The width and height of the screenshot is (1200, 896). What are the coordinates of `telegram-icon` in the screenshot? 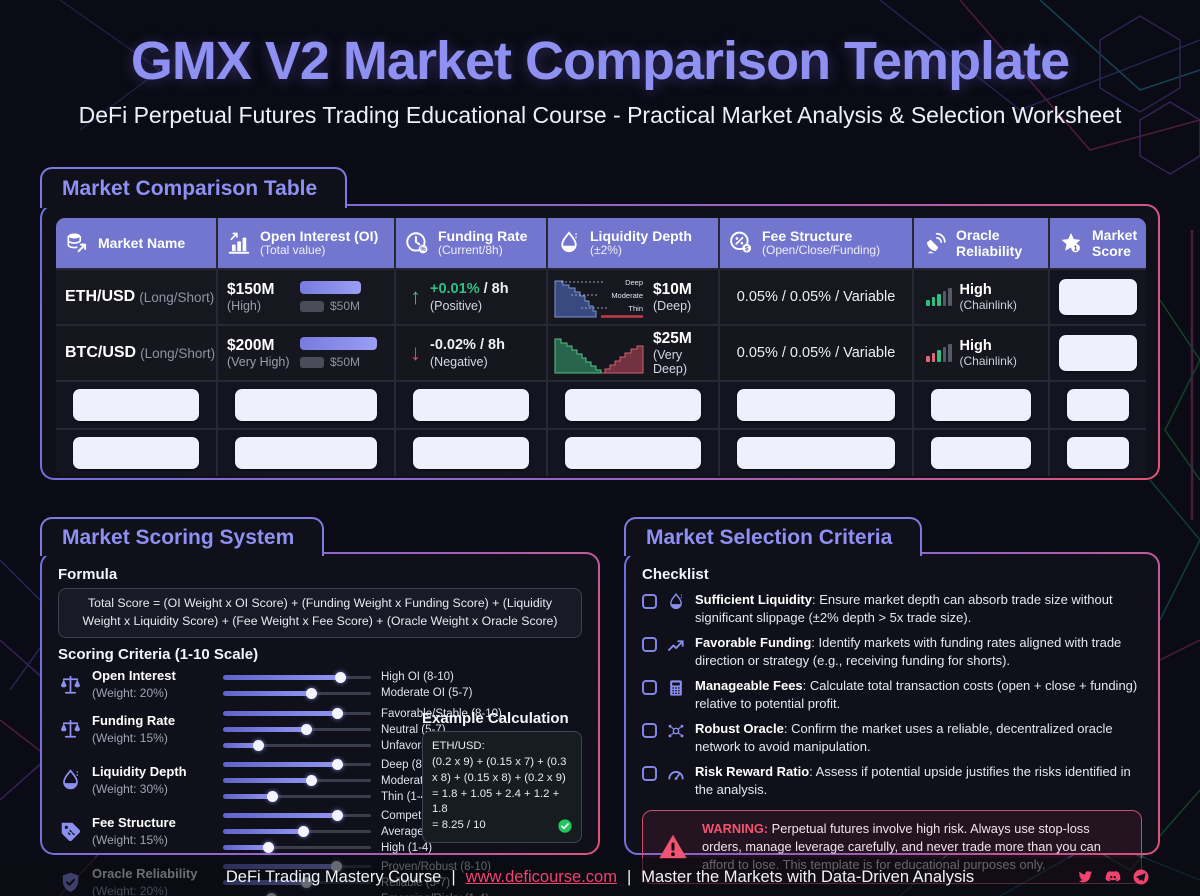 It's located at (1141, 877).